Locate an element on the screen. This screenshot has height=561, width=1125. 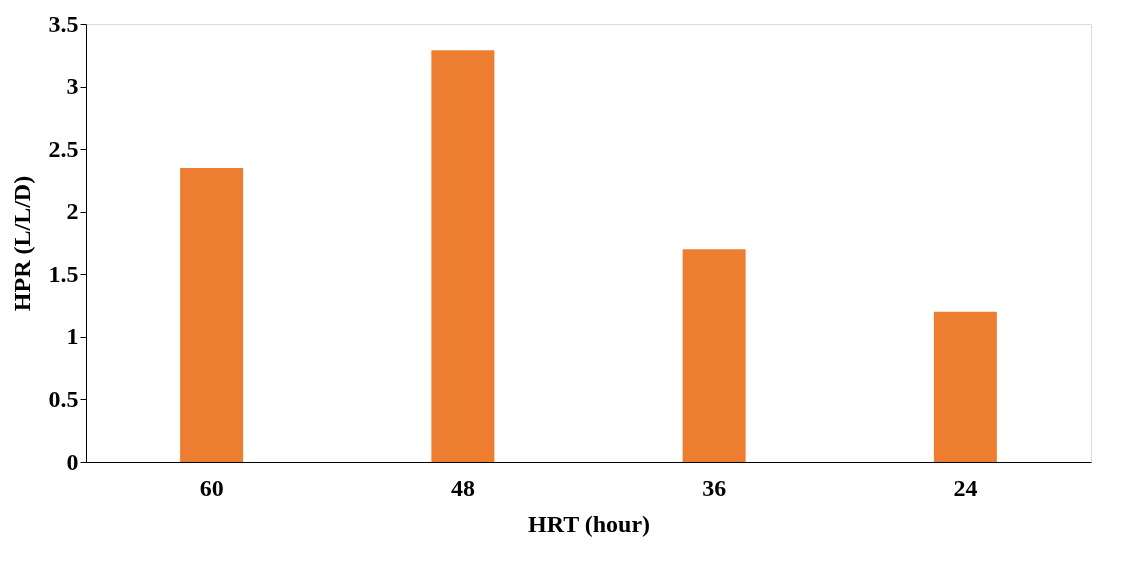
y-tick-label: 2 is located at coordinates (72, 211).